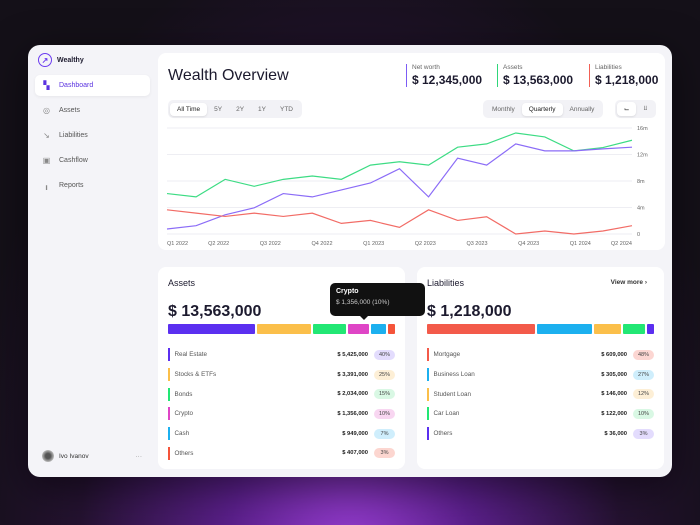 This screenshot has height=525, width=700. I want to click on item-percent-badge: 12%, so click(643, 394).